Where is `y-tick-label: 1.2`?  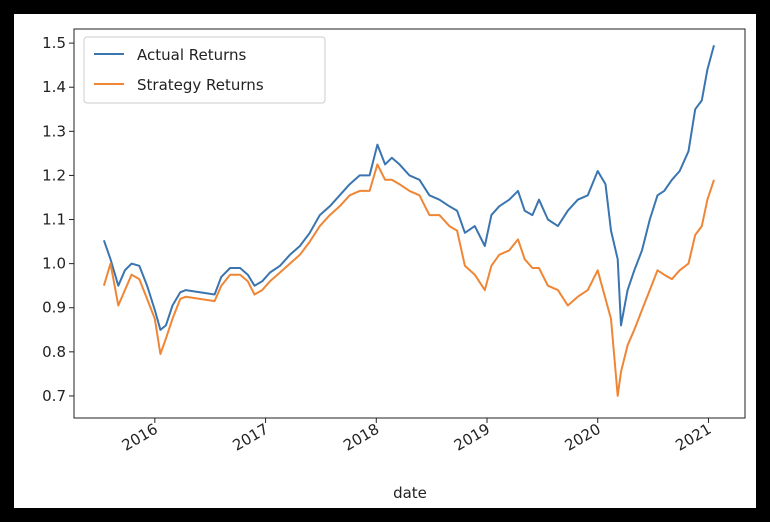
y-tick-label: 1.2 is located at coordinates (54, 175).